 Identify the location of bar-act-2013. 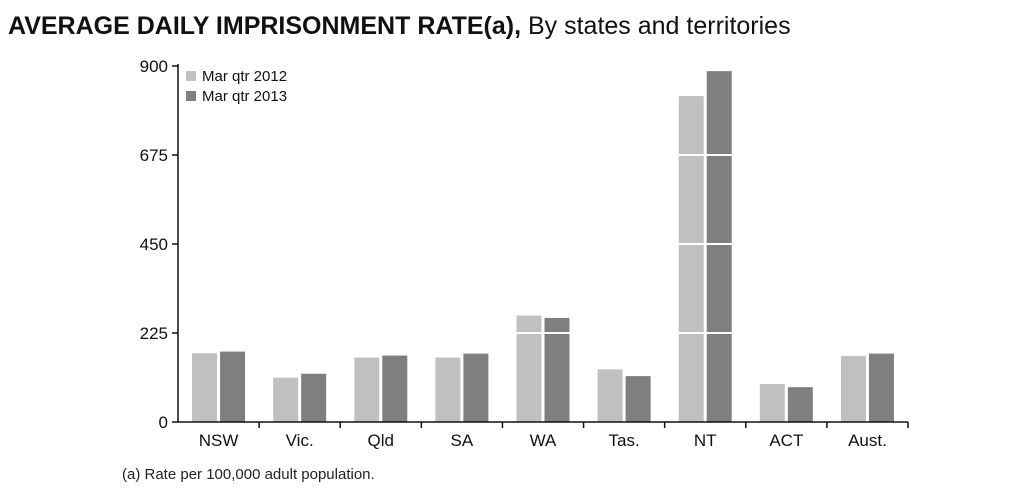
(800, 404).